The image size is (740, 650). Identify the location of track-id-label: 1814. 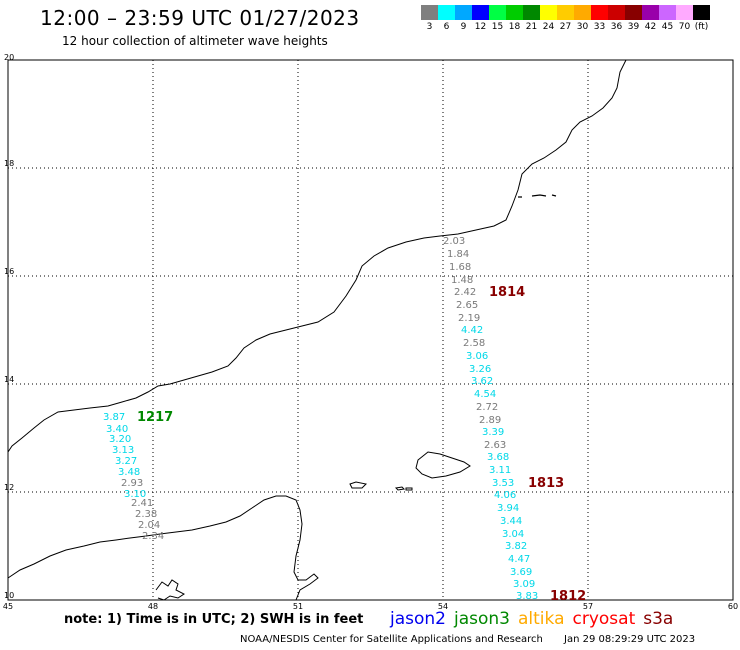
(507, 292).